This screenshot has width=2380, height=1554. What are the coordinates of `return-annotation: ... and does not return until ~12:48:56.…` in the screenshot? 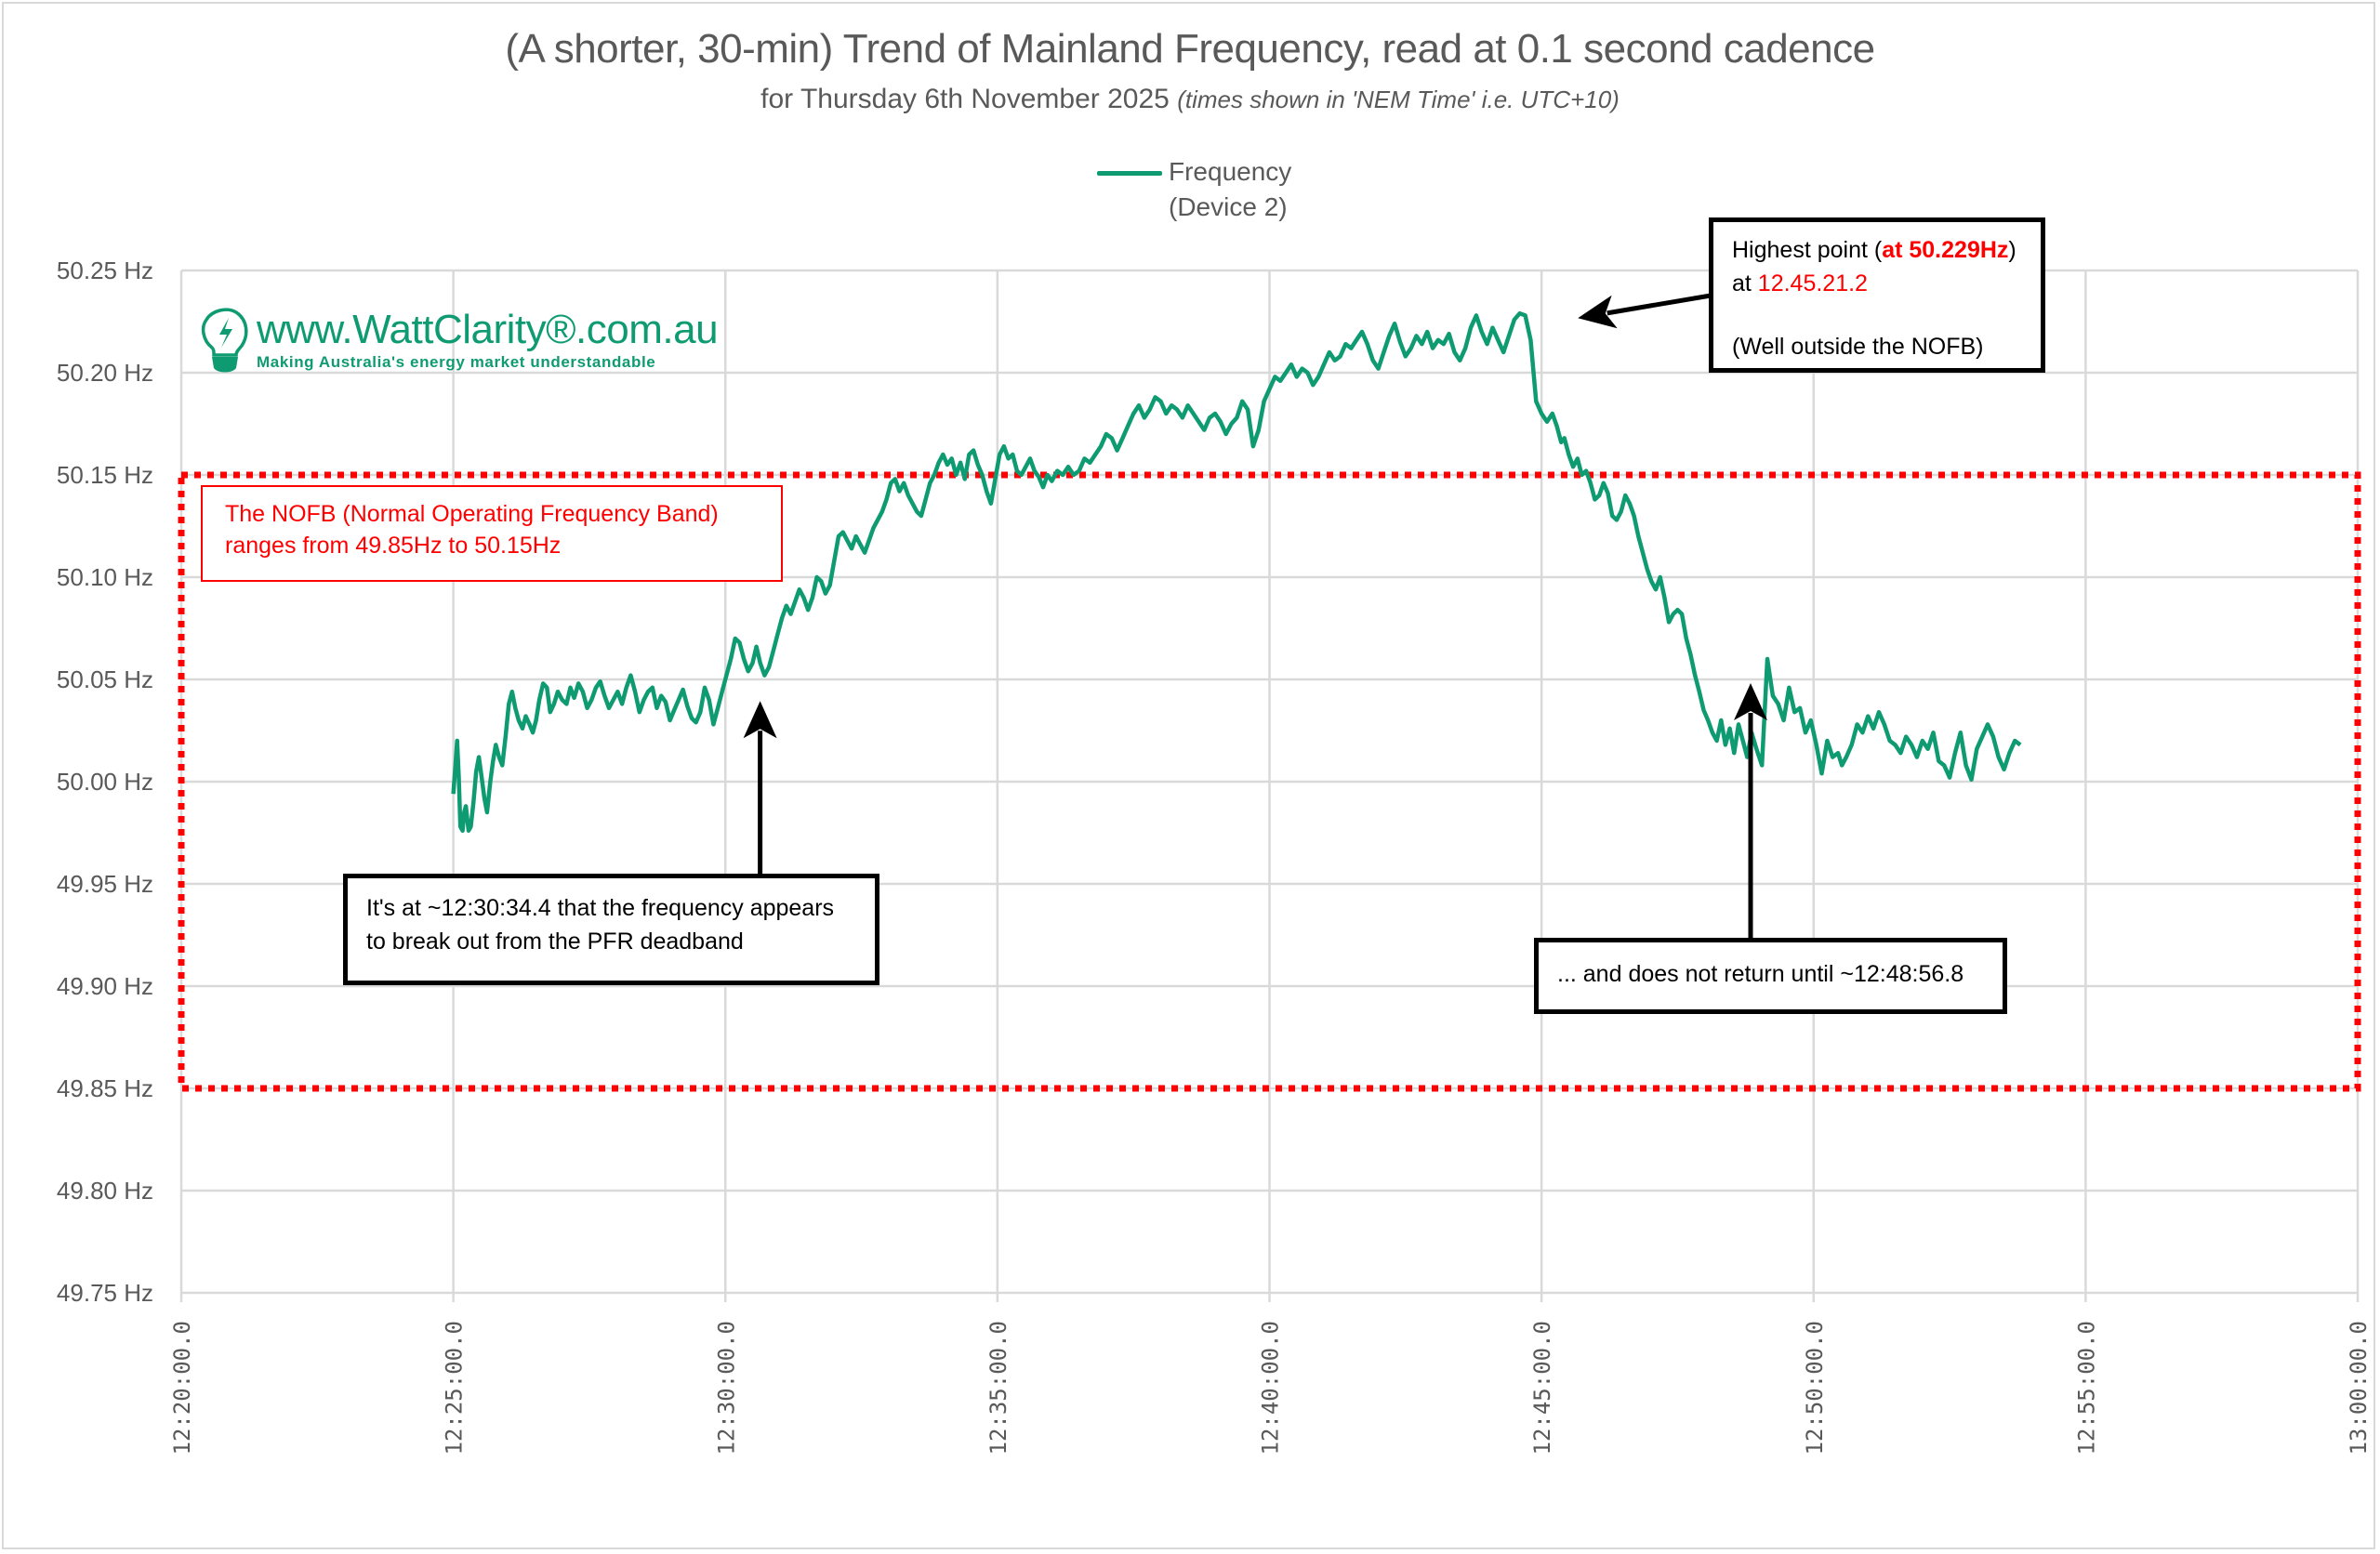 It's located at (1770, 976).